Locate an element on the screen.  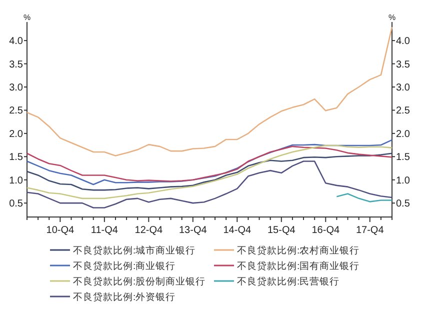
y-tick-label: 2.5 is located at coordinates (16, 111).